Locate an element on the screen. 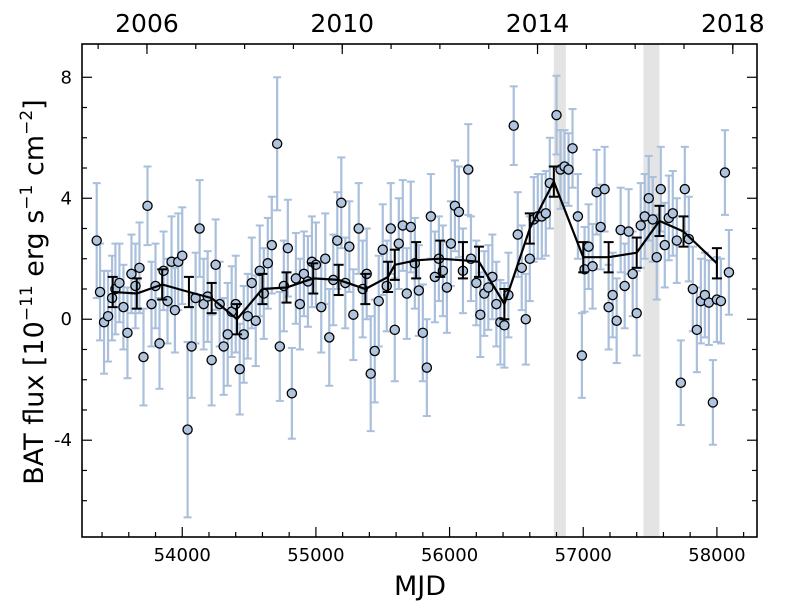 This screenshot has width=789, height=611. x-axis-label: MJD is located at coordinates (420, 586).